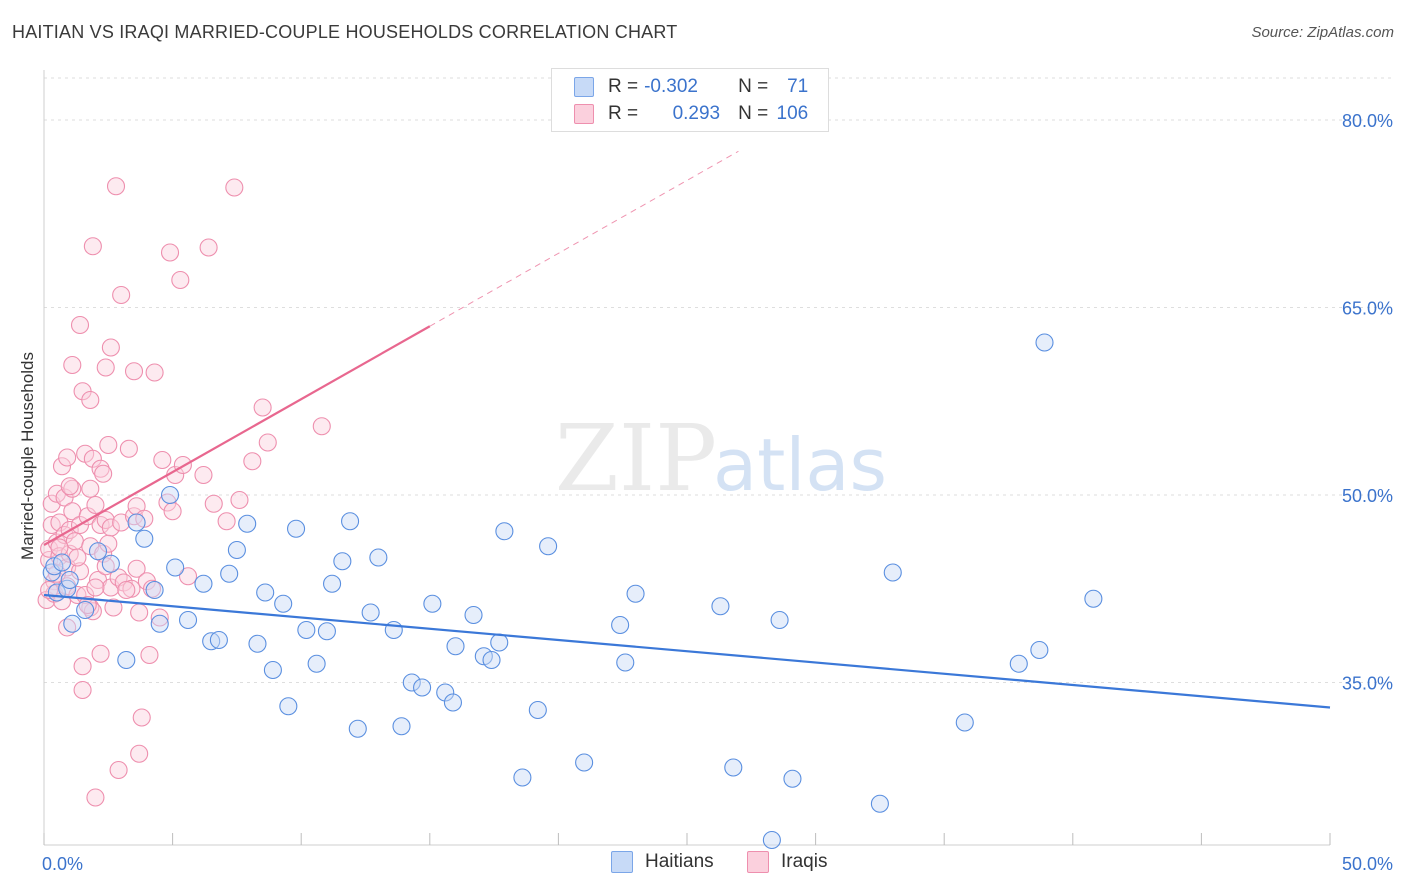 Image resolution: width=1406 pixels, height=892 pixels. I want to click on trendline-iraqis-extension, so click(584, 238).